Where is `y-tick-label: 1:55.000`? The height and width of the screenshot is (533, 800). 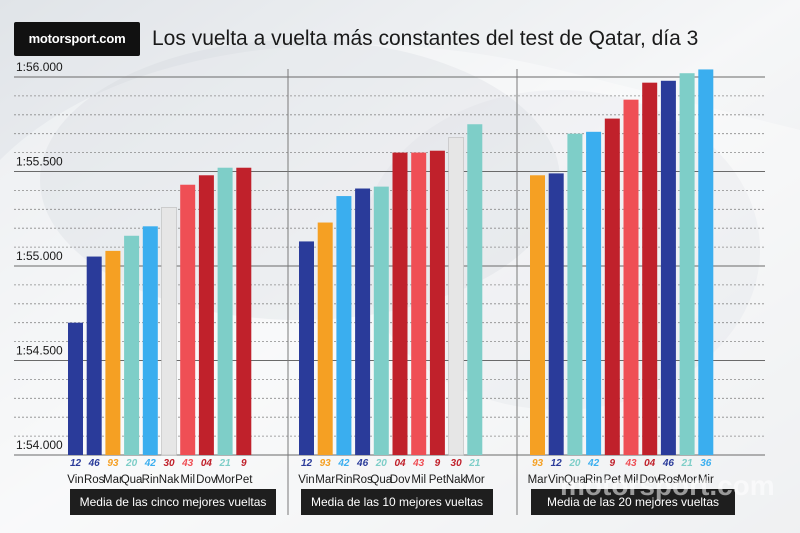
y-tick-label: 1:55.000 is located at coordinates (39, 256).